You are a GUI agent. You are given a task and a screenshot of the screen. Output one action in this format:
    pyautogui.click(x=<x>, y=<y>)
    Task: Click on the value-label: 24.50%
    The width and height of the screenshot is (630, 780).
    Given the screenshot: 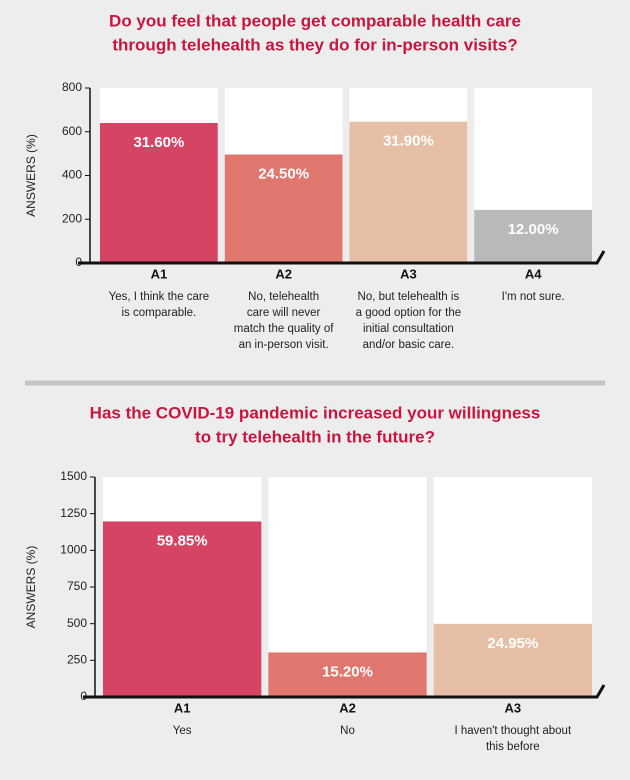 What is the action you would take?
    pyautogui.click(x=283, y=173)
    